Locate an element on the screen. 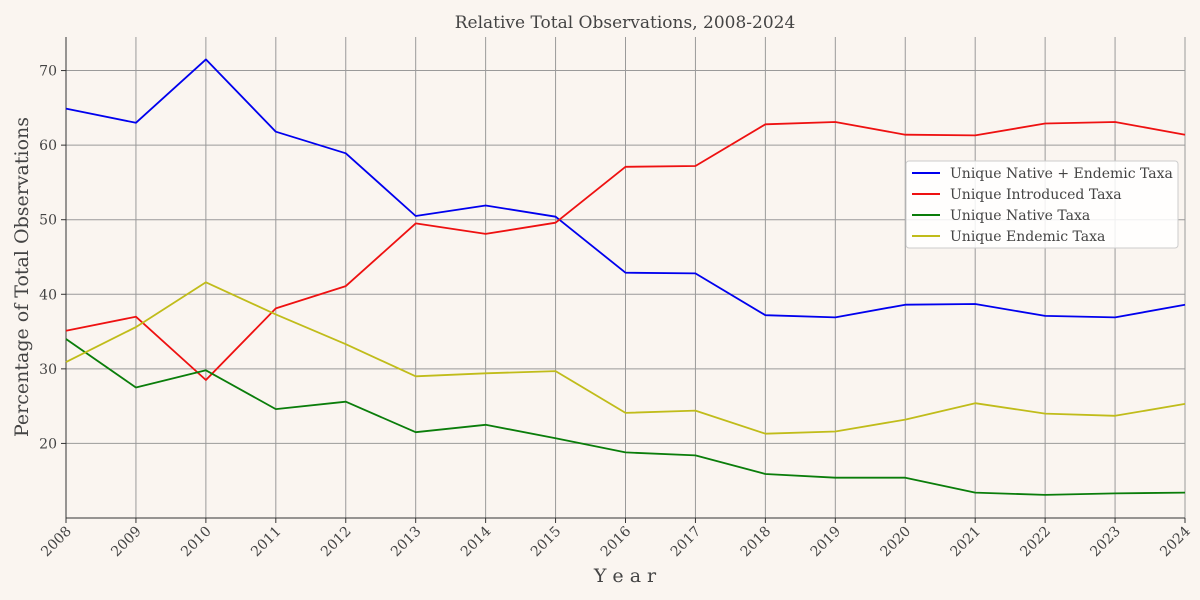  legend-box is located at coordinates (1042, 204).